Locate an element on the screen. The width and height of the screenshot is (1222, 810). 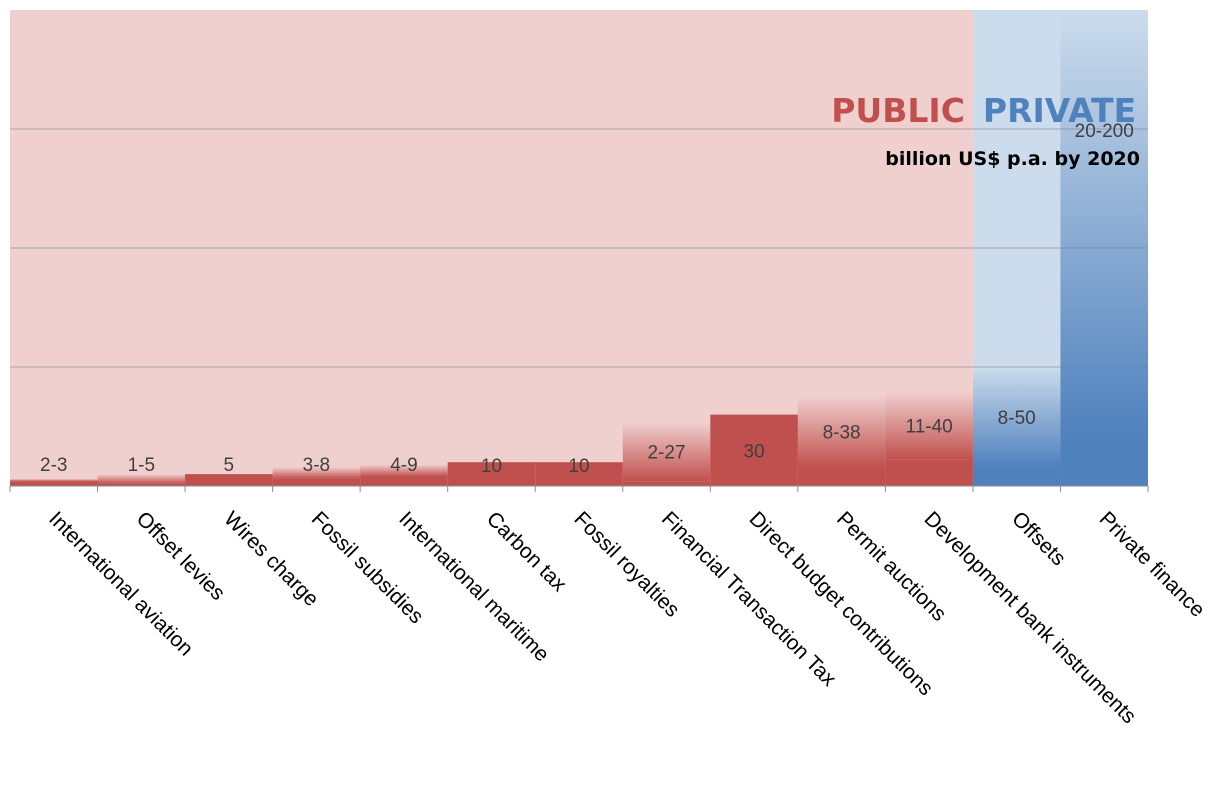
private-banner: PRIVATE is located at coordinates (1059, 110).